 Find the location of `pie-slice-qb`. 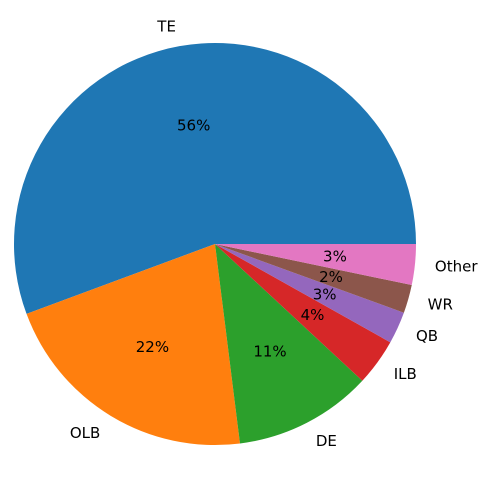

pie-slice-qb is located at coordinates (309, 293).